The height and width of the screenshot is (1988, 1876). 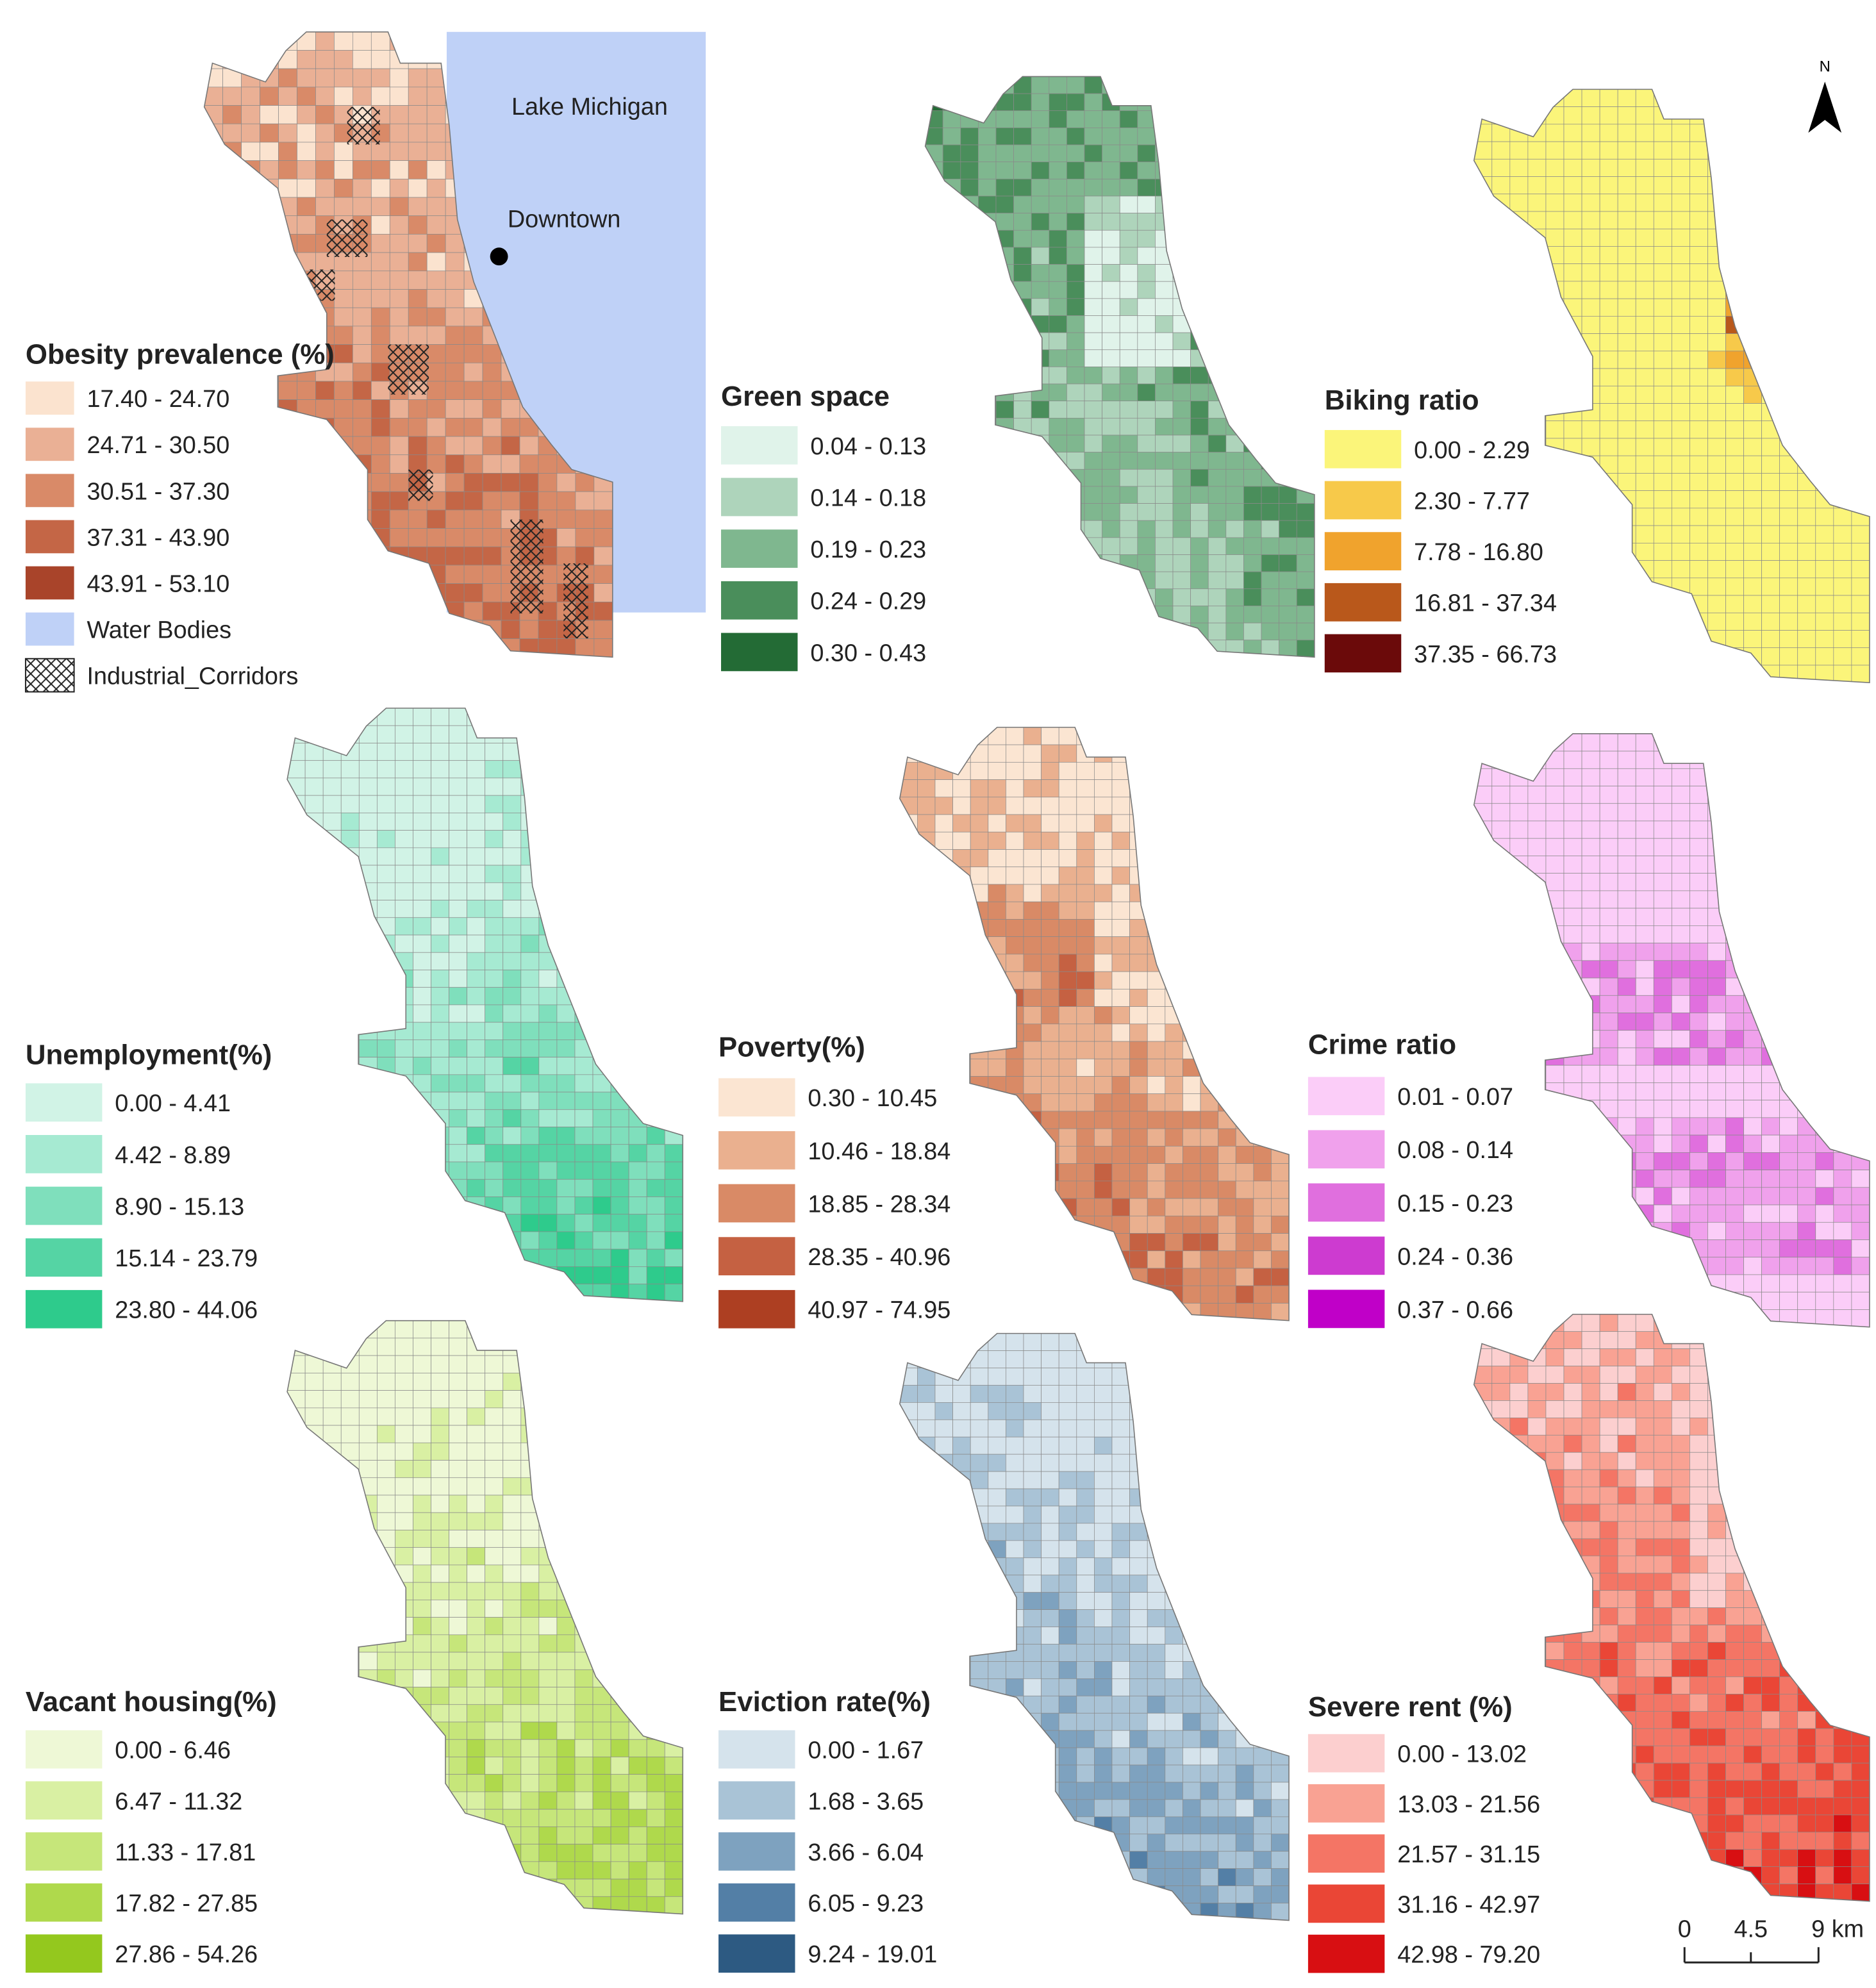 What do you see at coordinates (527, 566) in the screenshot?
I see `industrial-corridor` at bounding box center [527, 566].